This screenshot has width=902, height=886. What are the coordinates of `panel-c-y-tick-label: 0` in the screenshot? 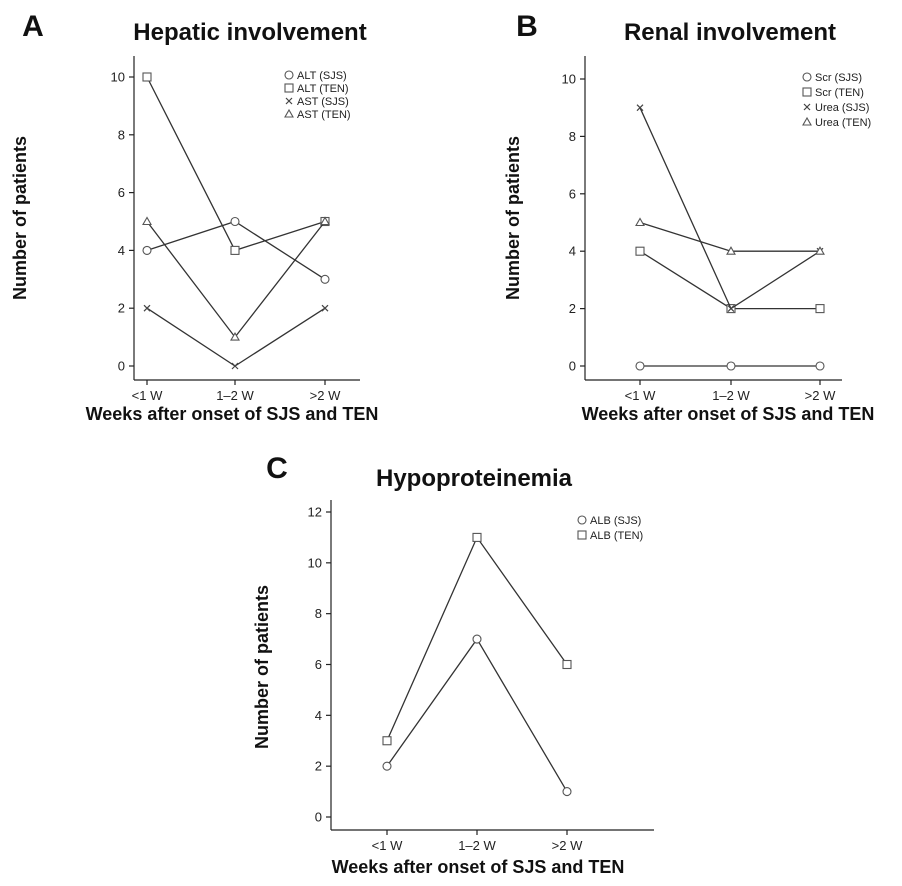 It's located at (318, 817).